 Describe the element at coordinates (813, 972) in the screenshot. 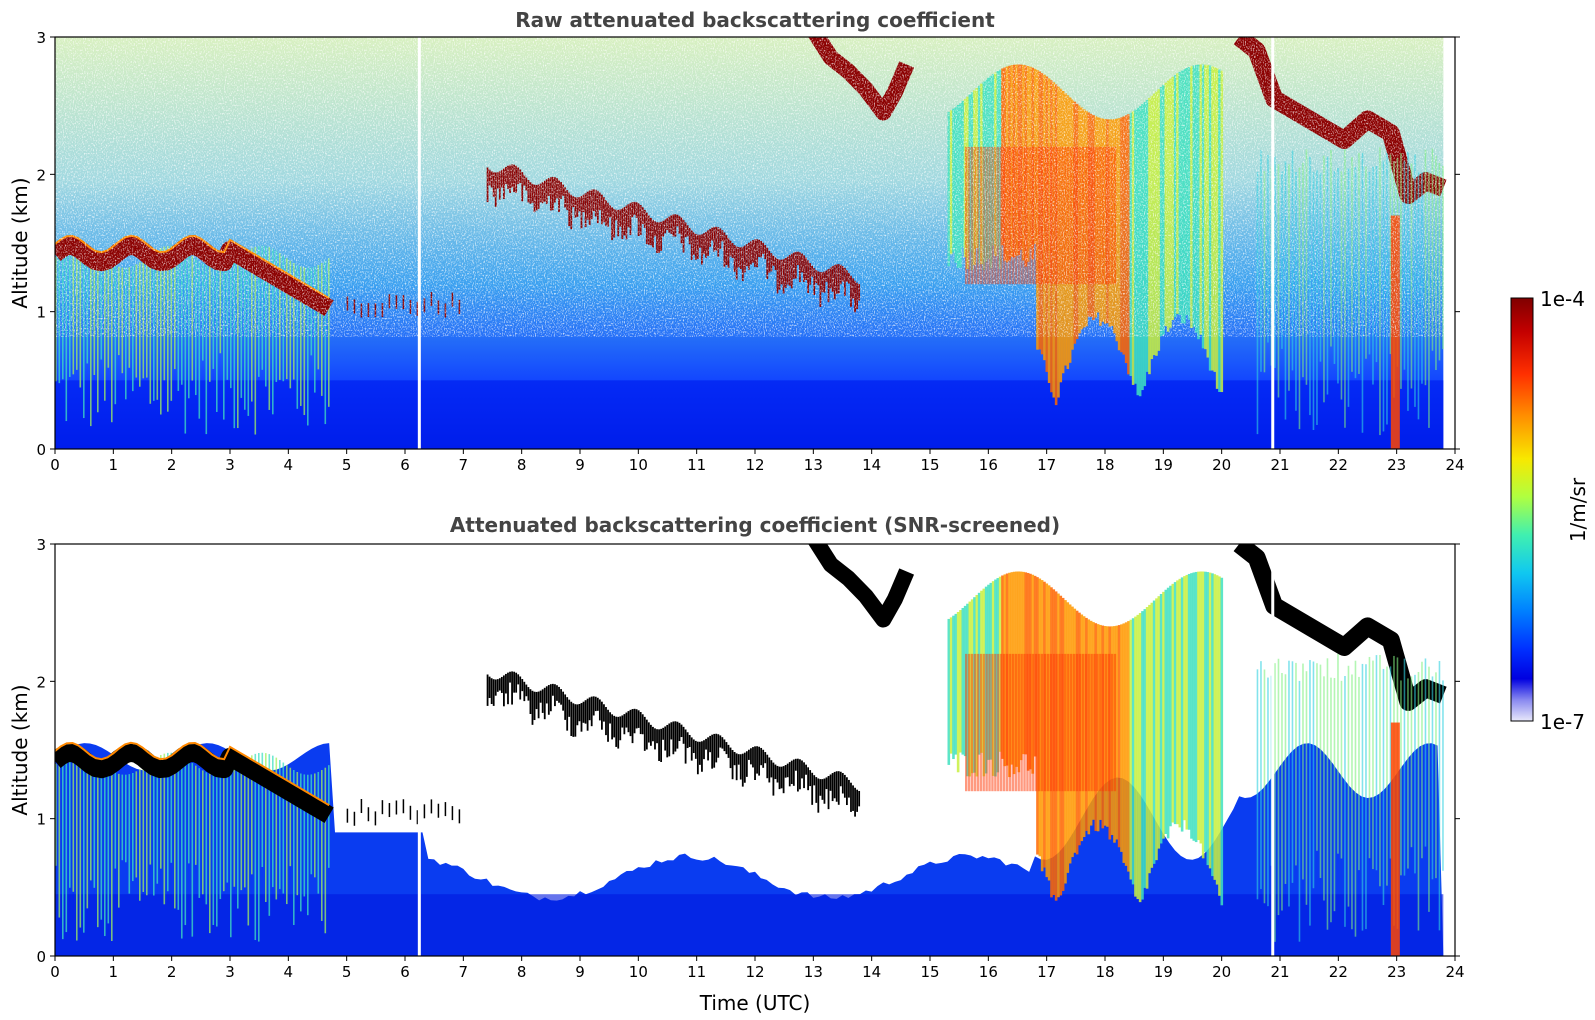

I see `x-tick-label: 13` at that location.